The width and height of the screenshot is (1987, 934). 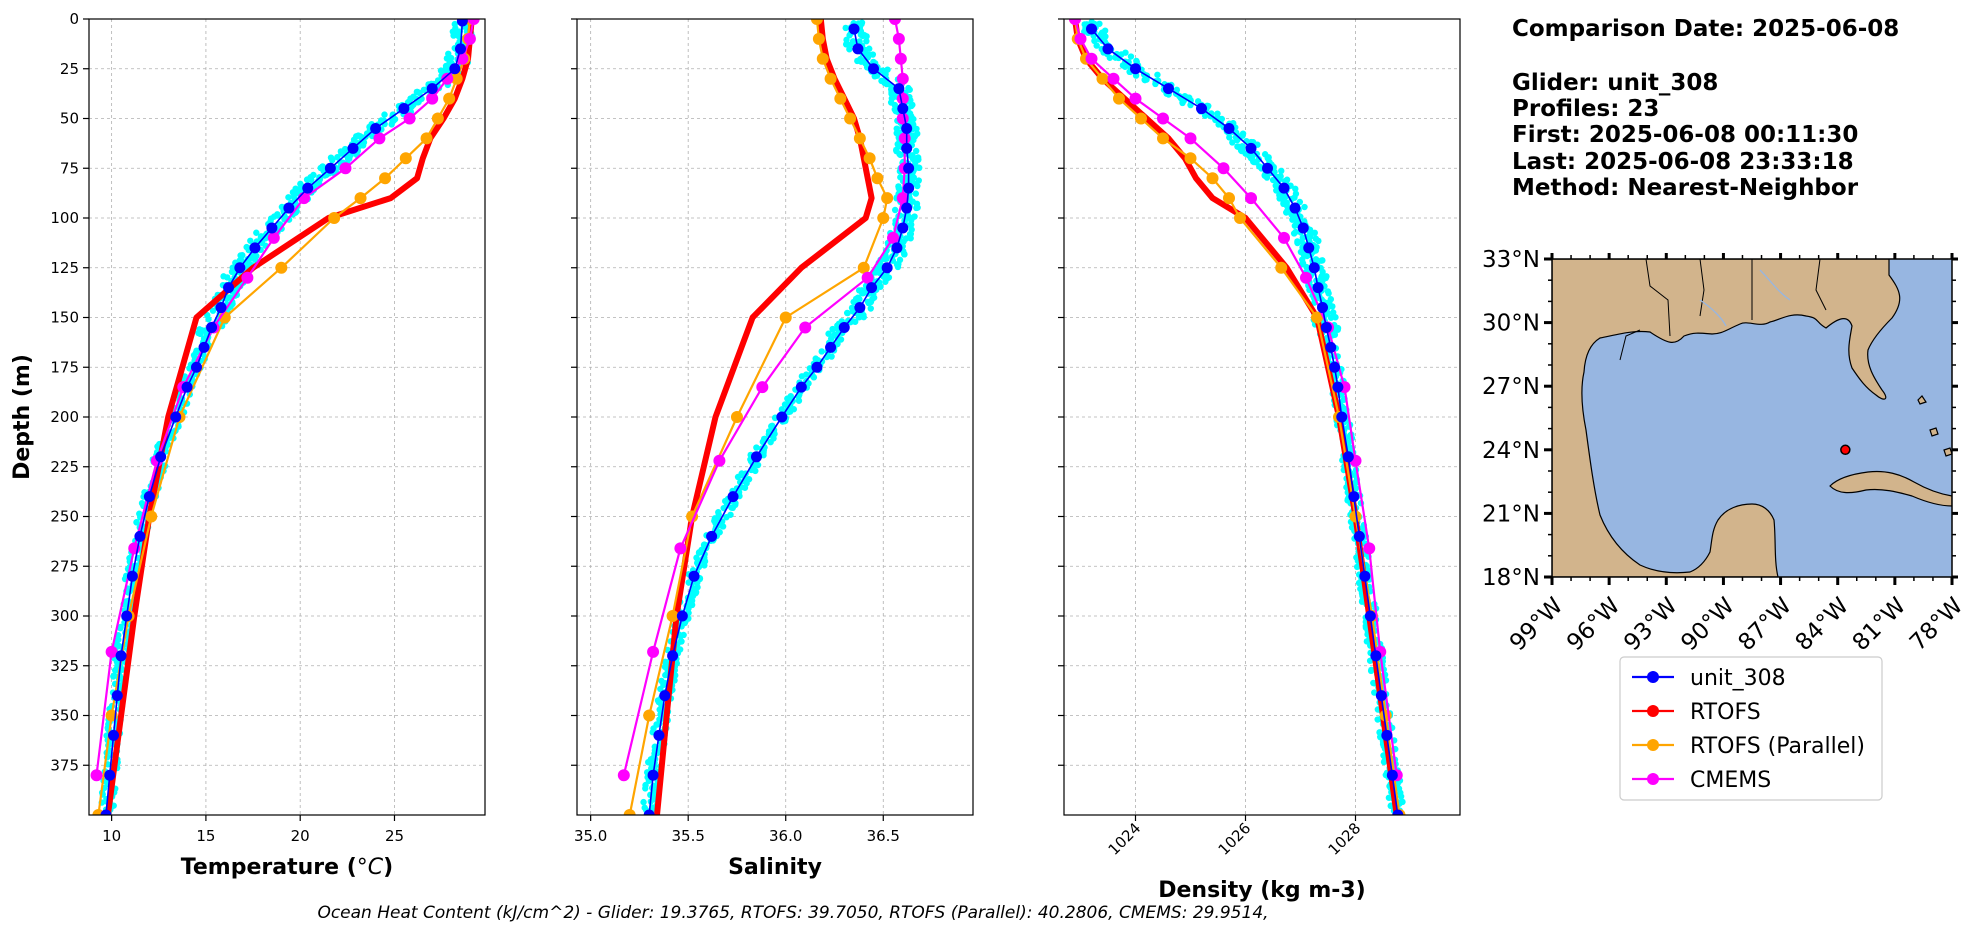 I want to click on legend-label: RTOFS, so click(x=1725, y=712).